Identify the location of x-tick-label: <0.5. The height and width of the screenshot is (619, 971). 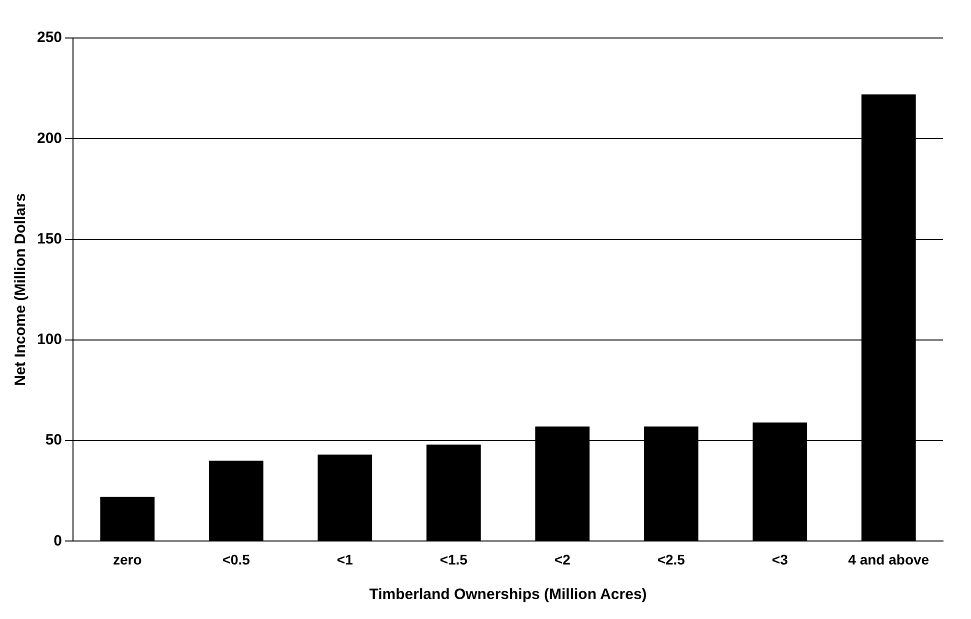
(236, 559).